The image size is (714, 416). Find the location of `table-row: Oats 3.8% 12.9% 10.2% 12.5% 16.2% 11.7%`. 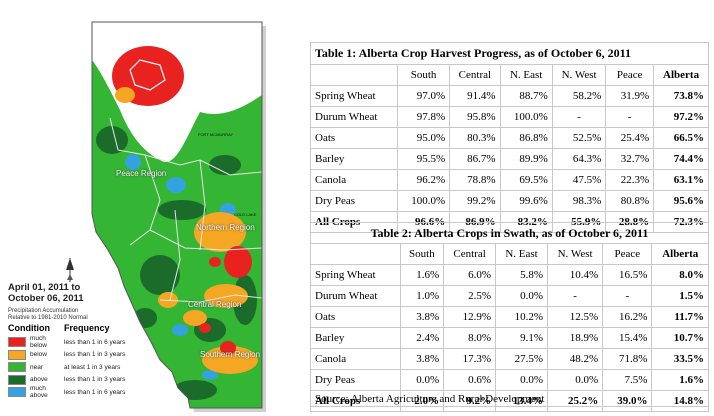

table-row: Oats 3.8% 12.9% 10.2% 12.5% 16.2% 11.7% is located at coordinates (509, 317).